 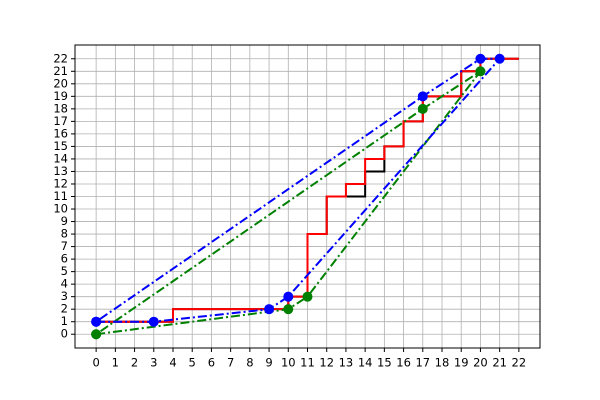 What do you see at coordinates (60, 71) in the screenshot?
I see `y-tick-label: 21` at bounding box center [60, 71].